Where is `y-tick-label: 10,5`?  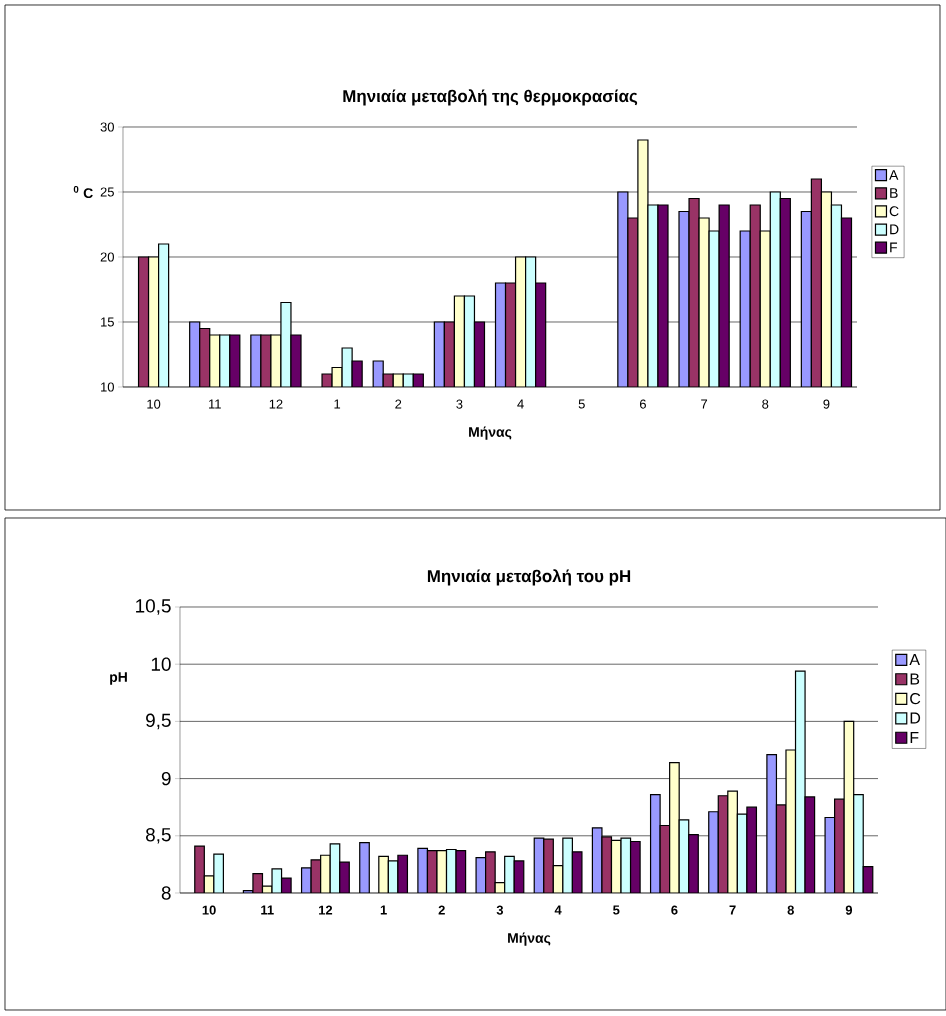 y-tick-label: 10,5 is located at coordinates (153, 607).